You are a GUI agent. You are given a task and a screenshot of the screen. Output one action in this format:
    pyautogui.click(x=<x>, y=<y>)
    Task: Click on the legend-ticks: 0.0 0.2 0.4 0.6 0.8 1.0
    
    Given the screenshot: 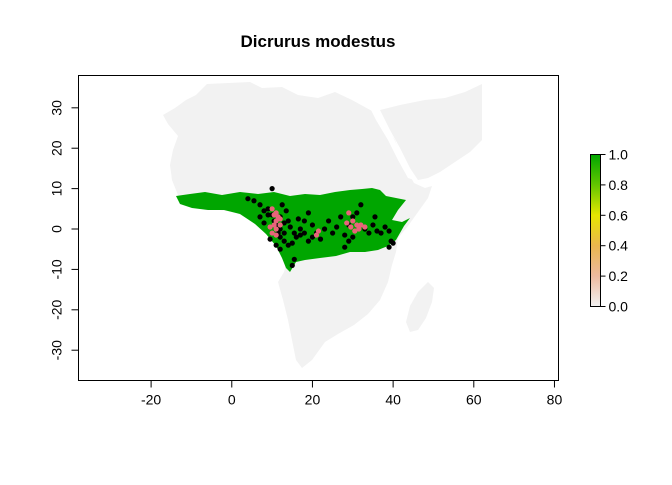 What is the action you would take?
    pyautogui.click(x=614, y=231)
    